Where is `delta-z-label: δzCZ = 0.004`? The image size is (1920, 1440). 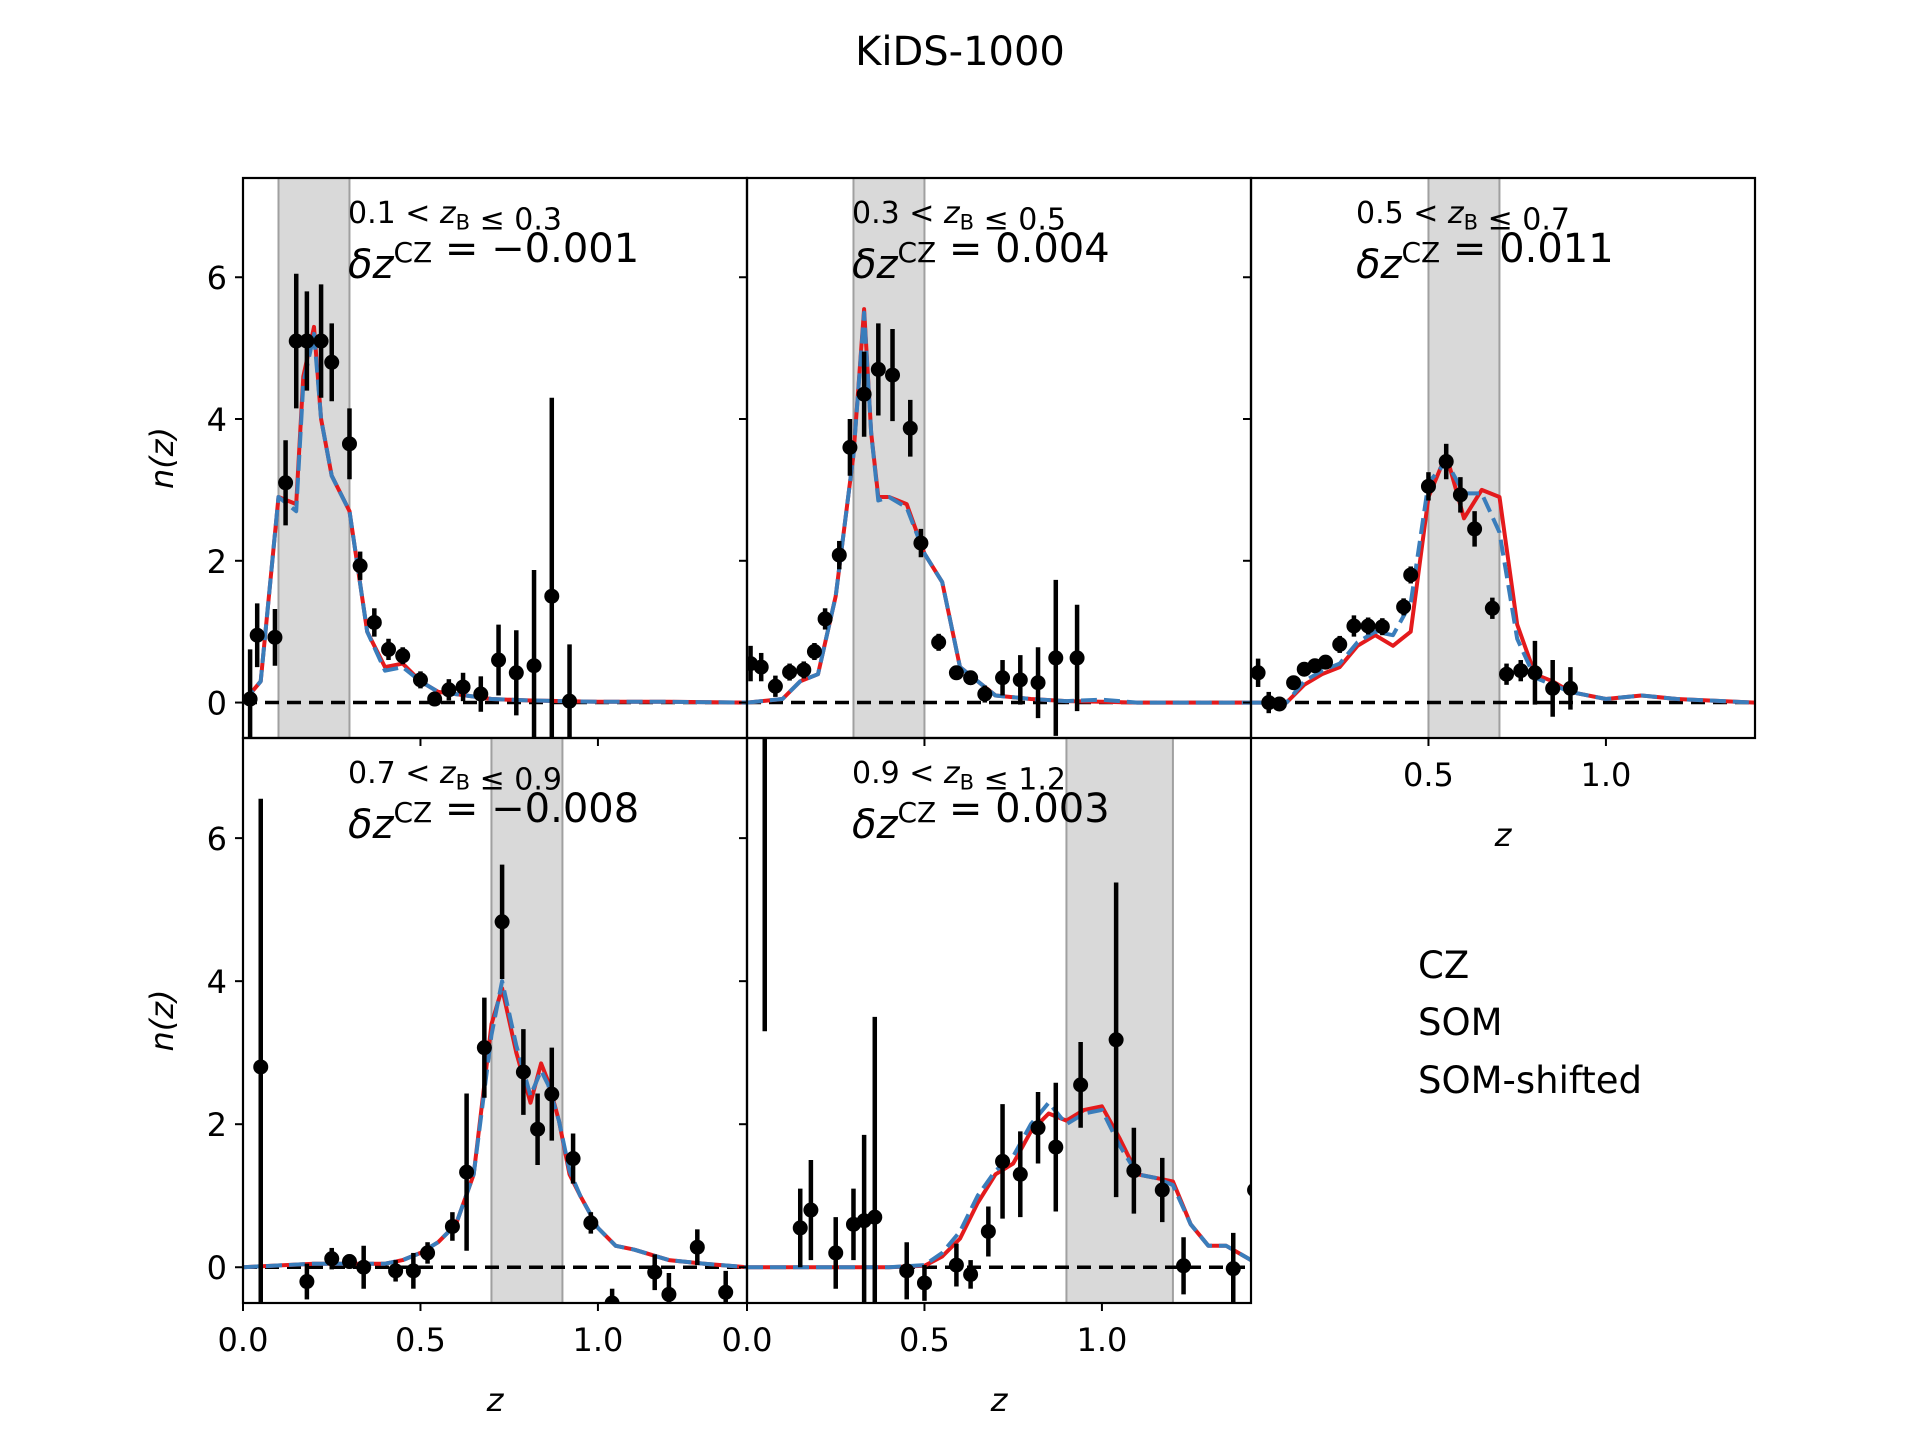 delta-z-label: δzCZ = 0.004 is located at coordinates (981, 257).